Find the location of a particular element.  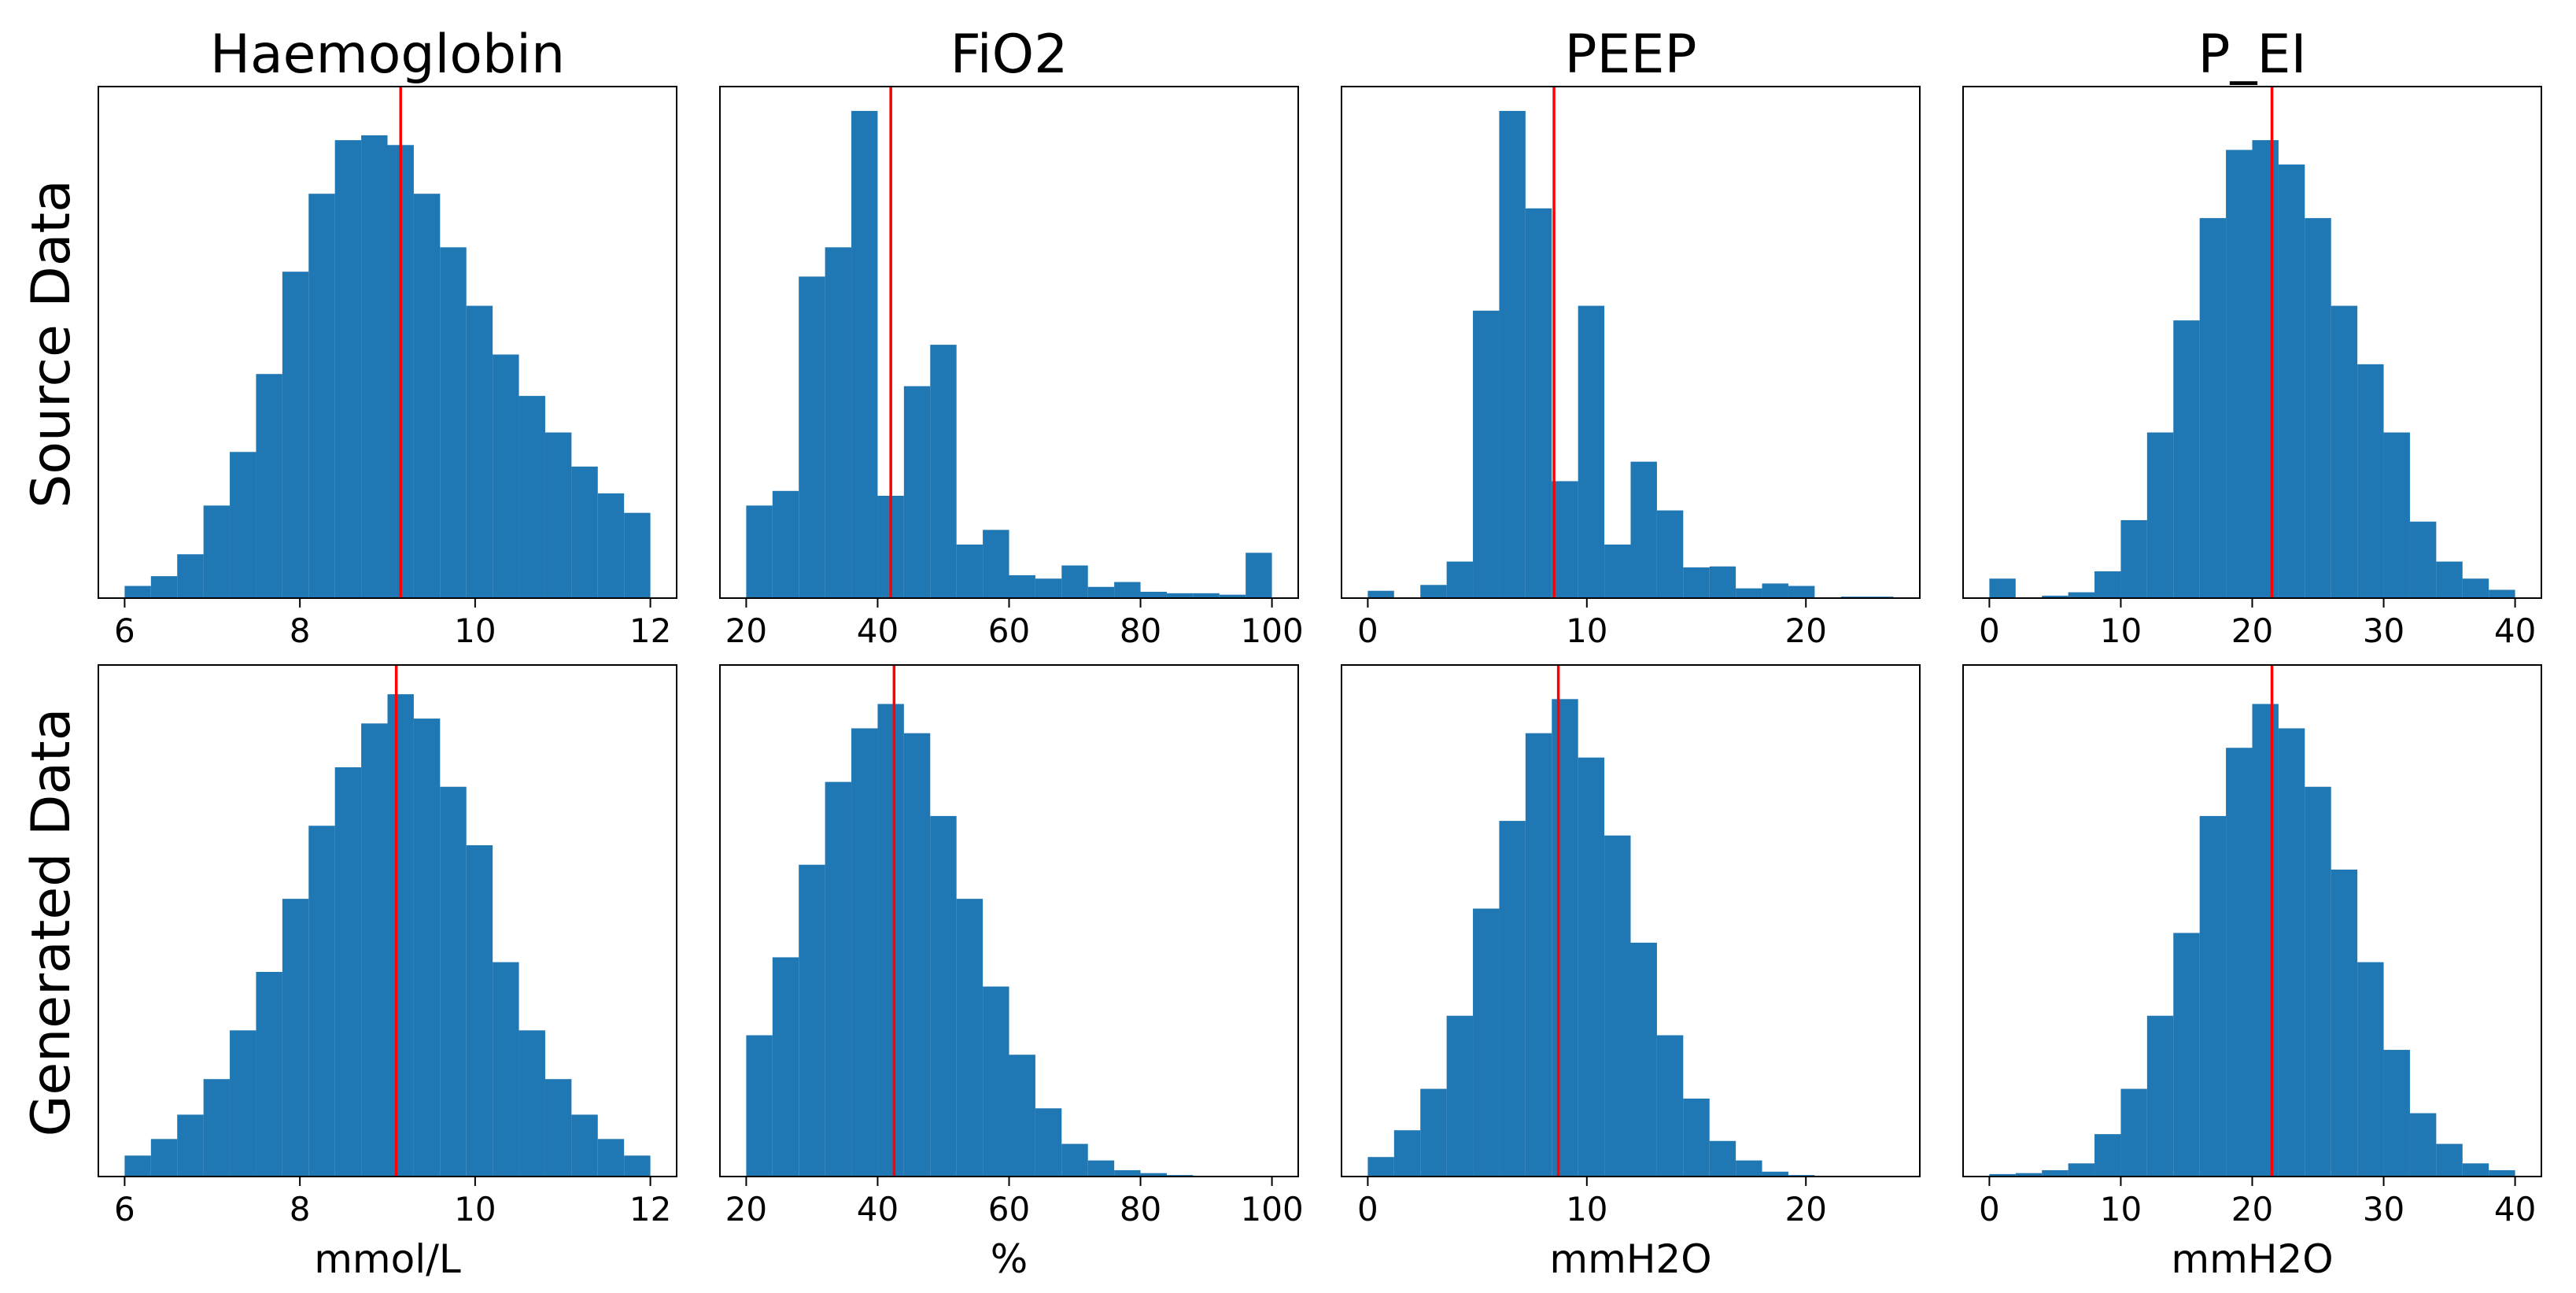

x-axis-label: mmH2O is located at coordinates (2252, 1259).